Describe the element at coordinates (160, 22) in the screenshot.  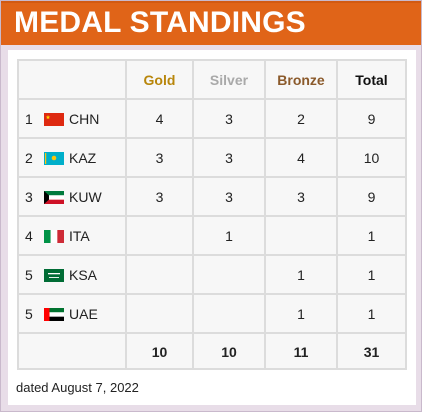
I see `page-title: MEDAL STANDINGS` at that location.